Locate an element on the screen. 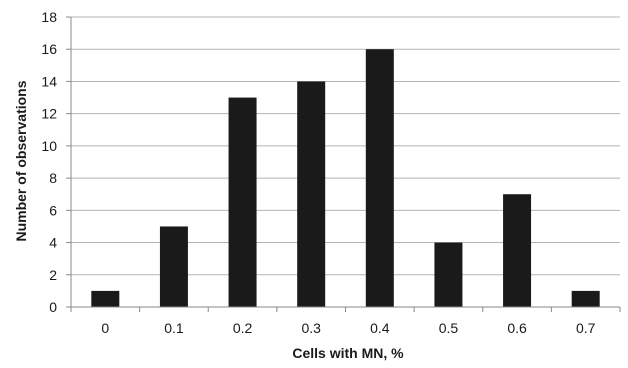  y-tick-label: 8 is located at coordinates (53, 178).